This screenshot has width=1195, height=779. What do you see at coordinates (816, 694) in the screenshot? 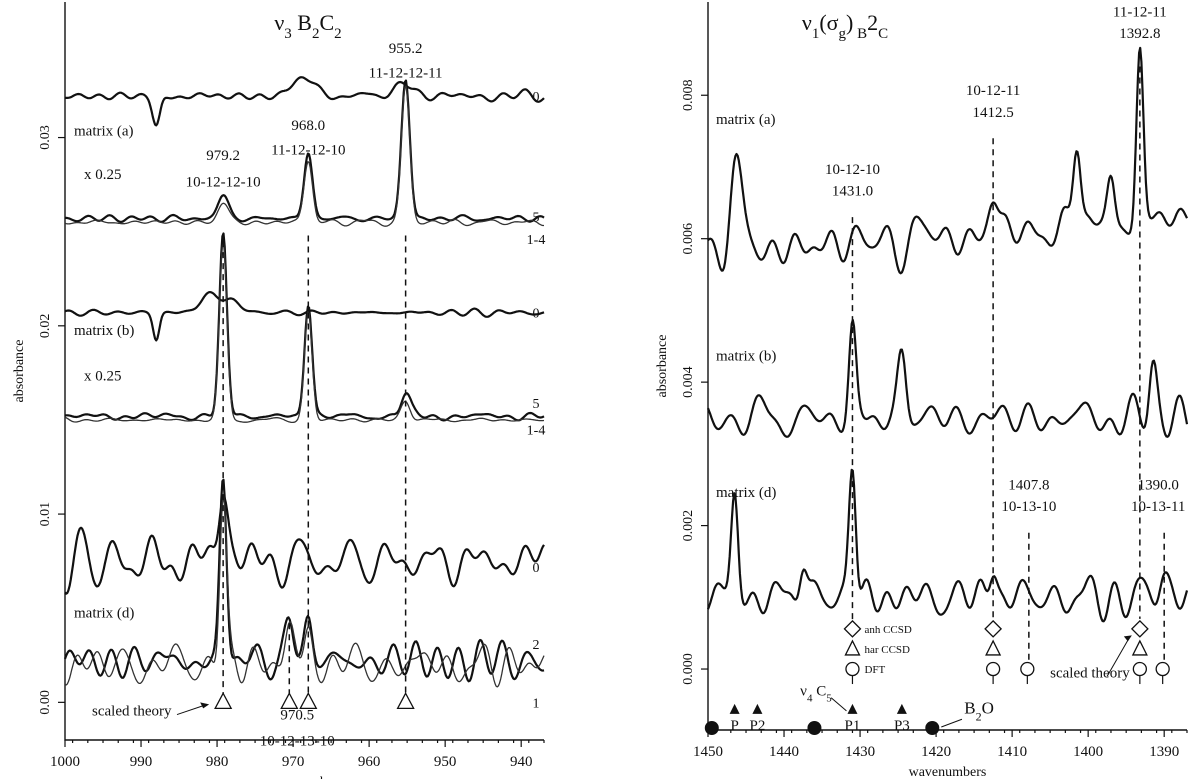
I see `right-c5-label: ν4 C5` at bounding box center [816, 694].